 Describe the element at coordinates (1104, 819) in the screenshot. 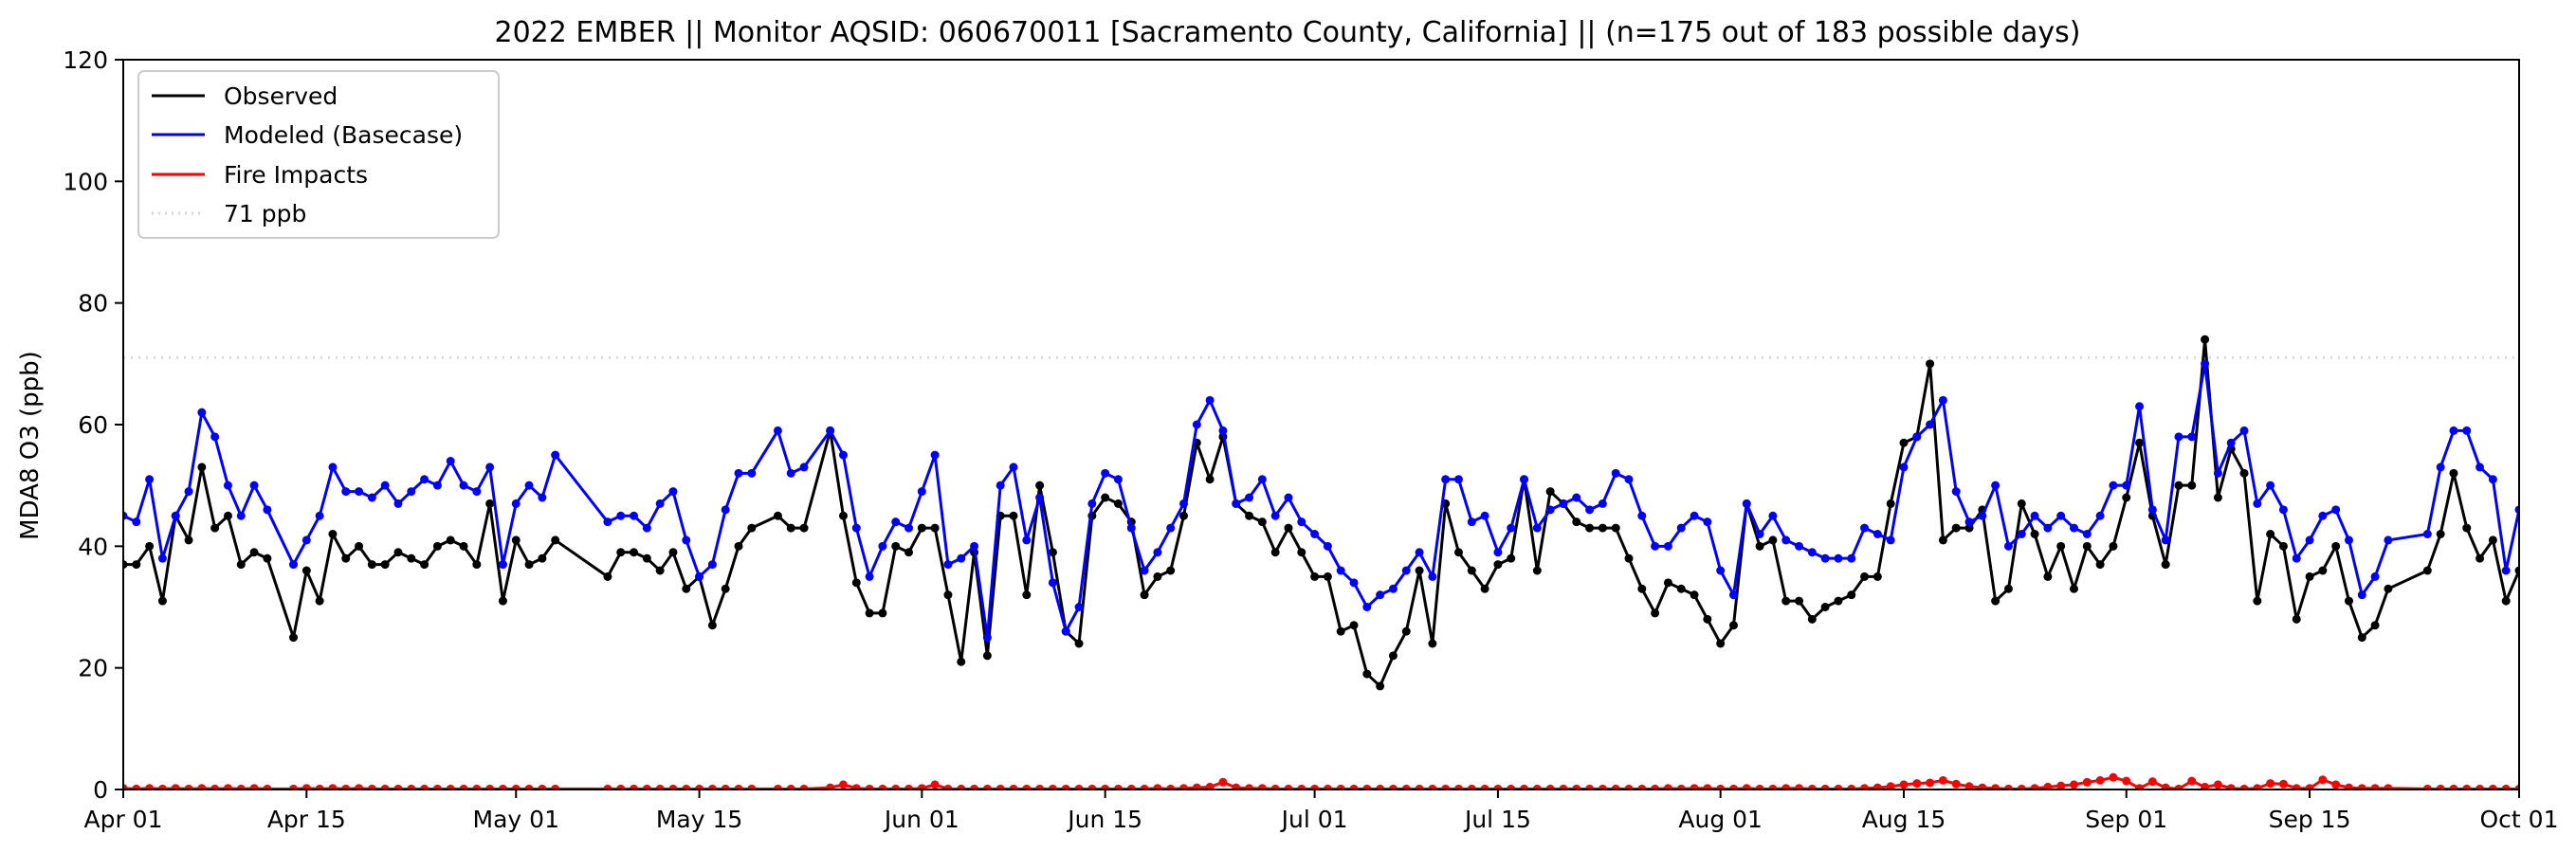

I see `x-tick-label: Jun 15` at that location.